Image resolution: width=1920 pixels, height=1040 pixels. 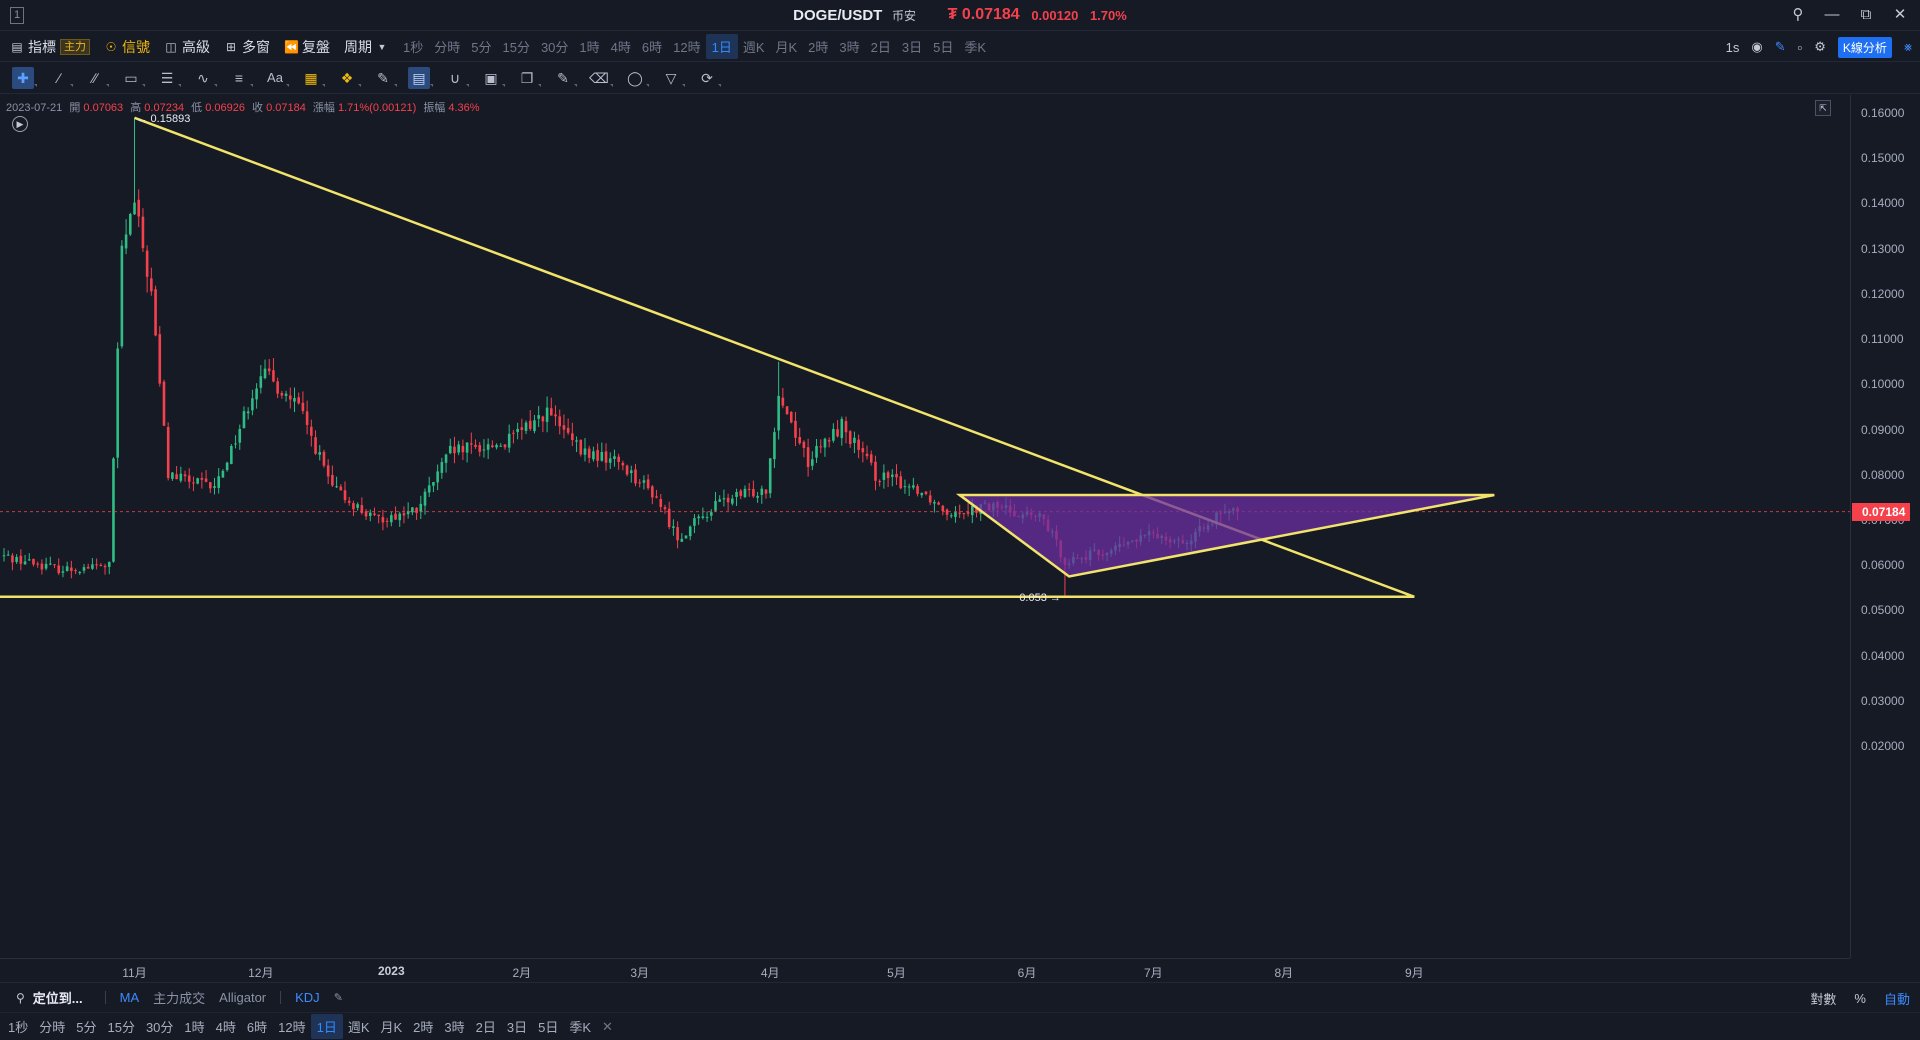 What do you see at coordinates (589, 47) in the screenshot?
I see `tab-period-5: 1時` at bounding box center [589, 47].